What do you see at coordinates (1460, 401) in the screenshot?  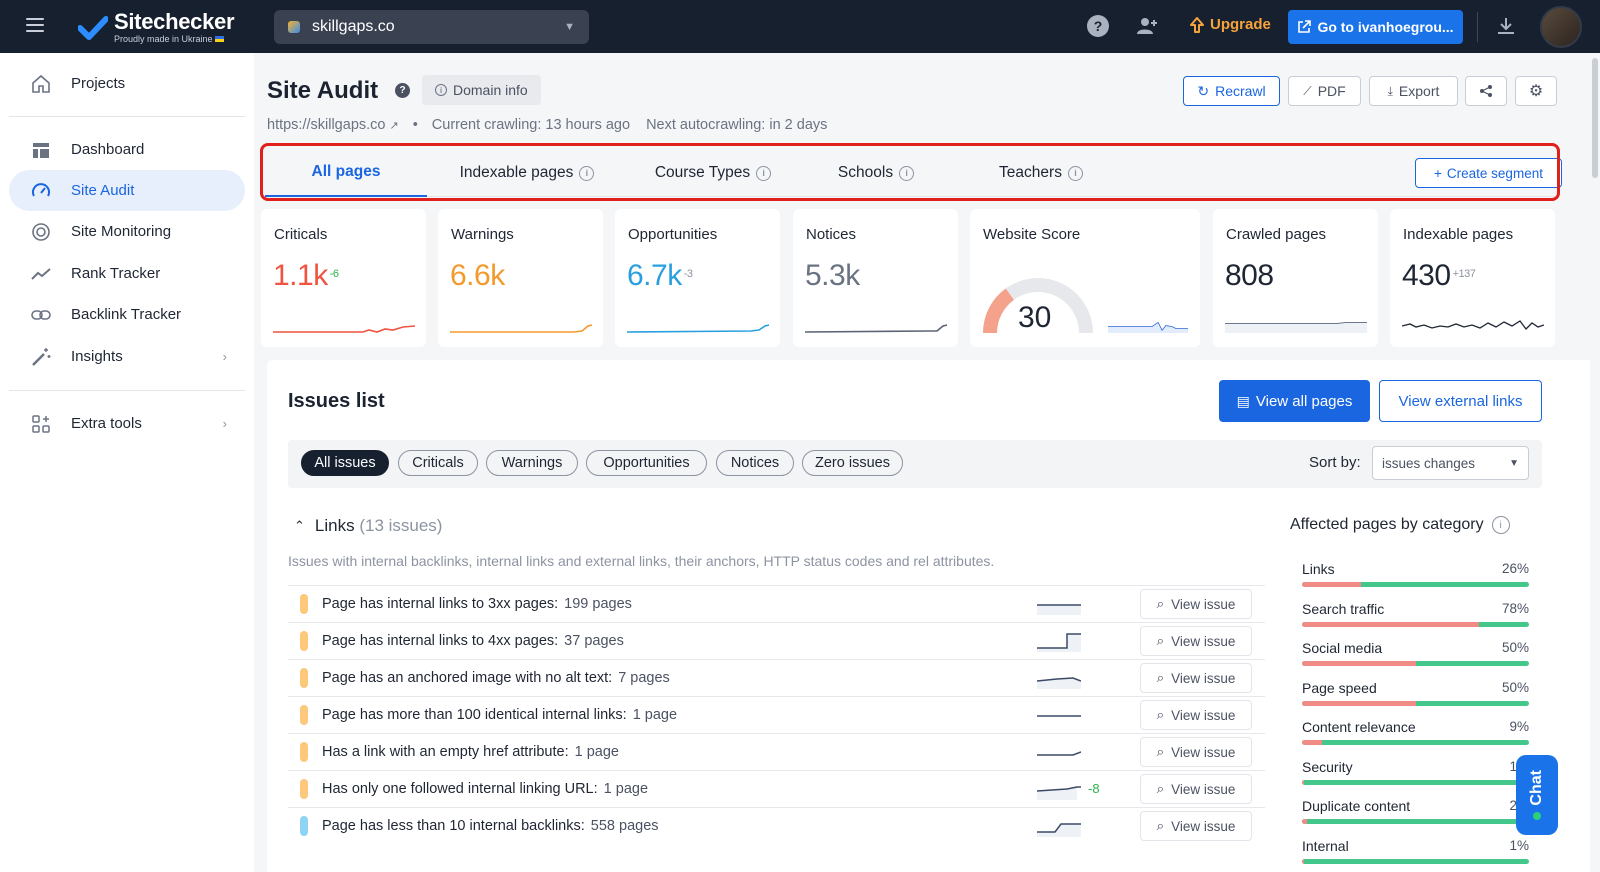 I see `view-external-links-button: View external links` at bounding box center [1460, 401].